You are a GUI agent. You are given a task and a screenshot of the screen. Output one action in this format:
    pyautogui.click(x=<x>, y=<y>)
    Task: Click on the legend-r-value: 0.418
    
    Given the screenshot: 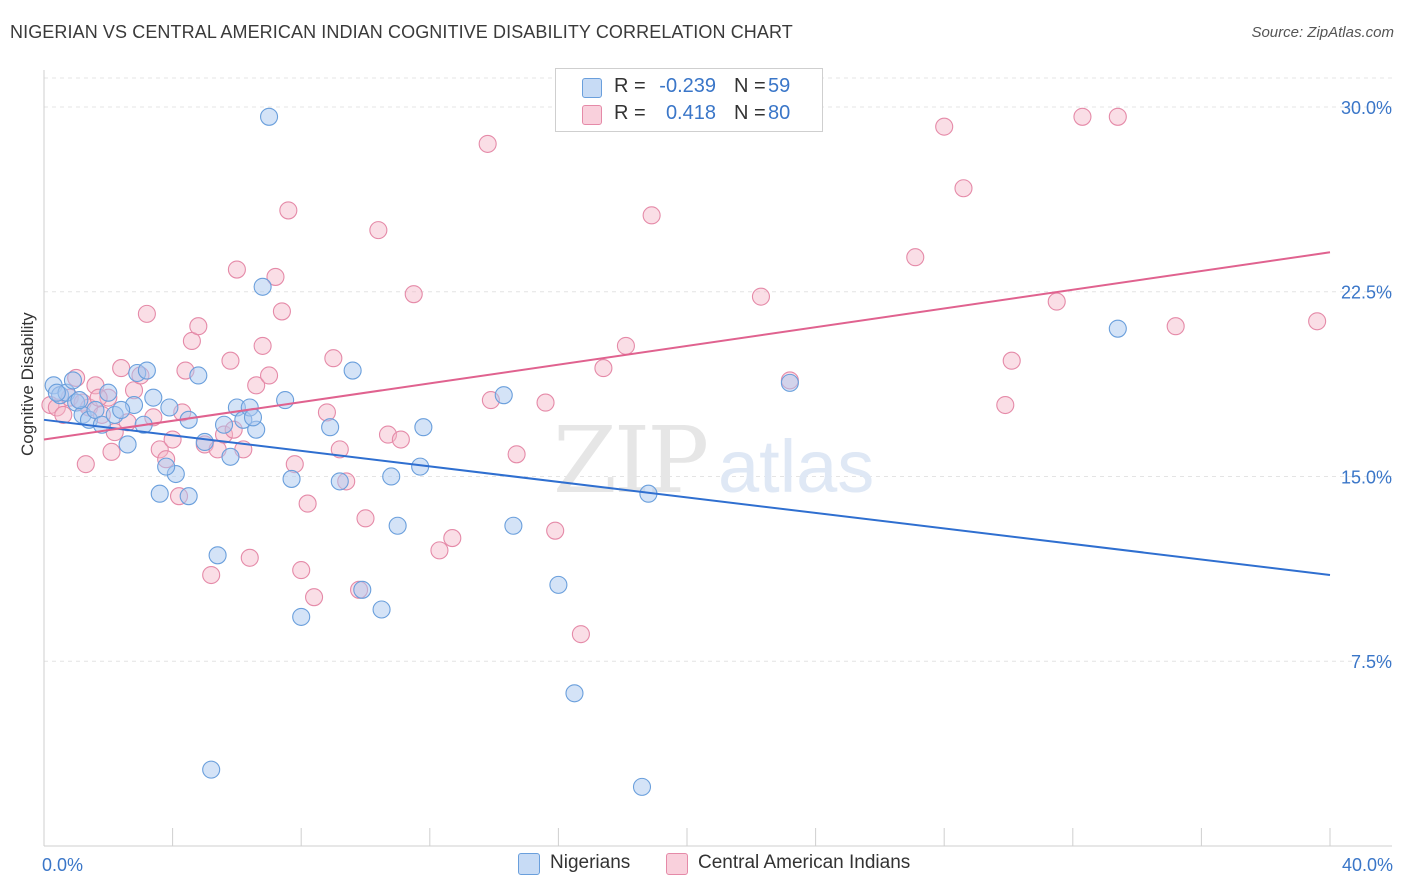 What is the action you would take?
    pyautogui.click(x=690, y=113)
    